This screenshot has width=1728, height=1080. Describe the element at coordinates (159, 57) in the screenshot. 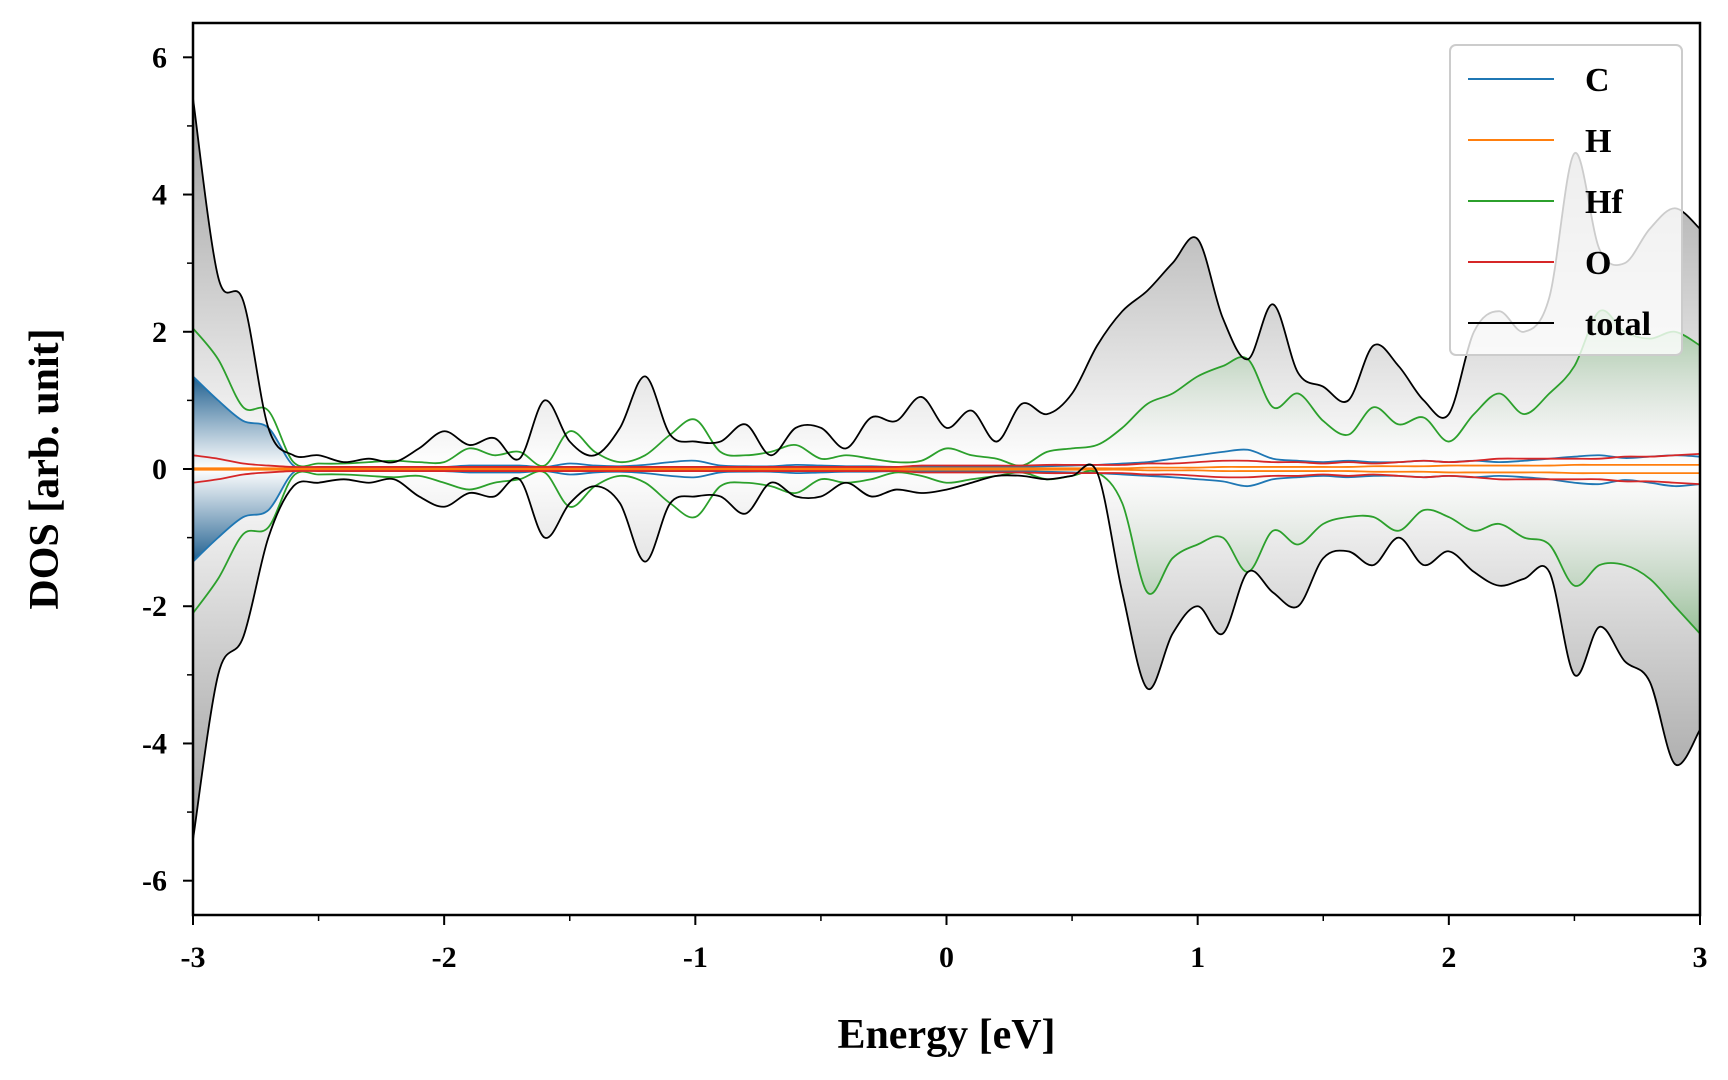

I see `y-tick-label: 6` at that location.